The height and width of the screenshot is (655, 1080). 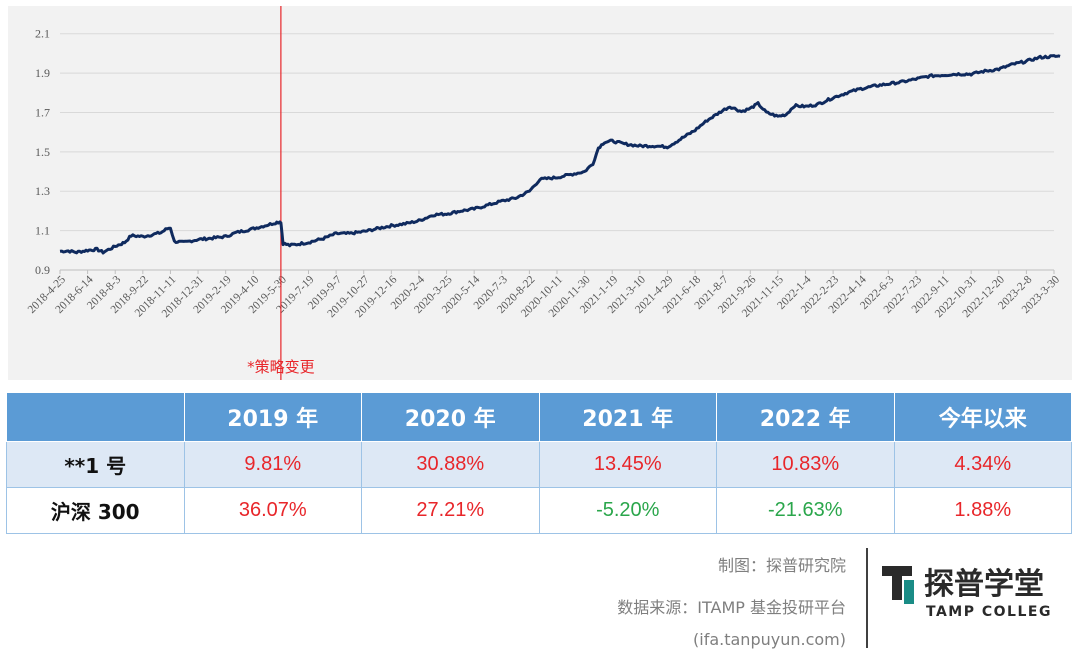 I want to click on table-row: **1 号 9.81% 30.88% 13.45% 10.83% 4.34%, so click(x=539, y=464).